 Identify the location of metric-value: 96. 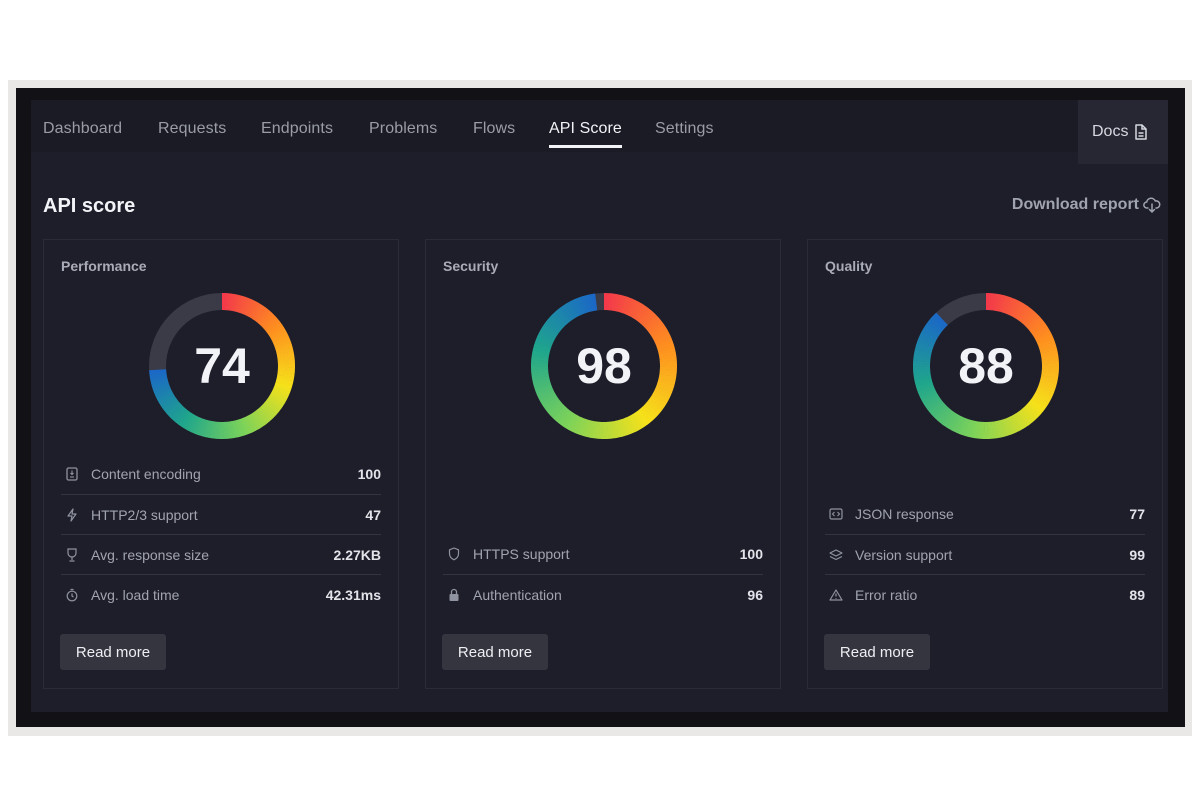
(755, 595).